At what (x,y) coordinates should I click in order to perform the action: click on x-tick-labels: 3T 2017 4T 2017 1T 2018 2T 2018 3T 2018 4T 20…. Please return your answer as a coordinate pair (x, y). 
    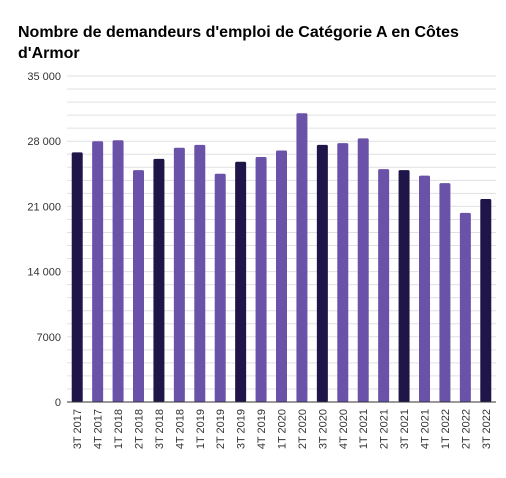
    Looking at the image, I should click on (282, 429).